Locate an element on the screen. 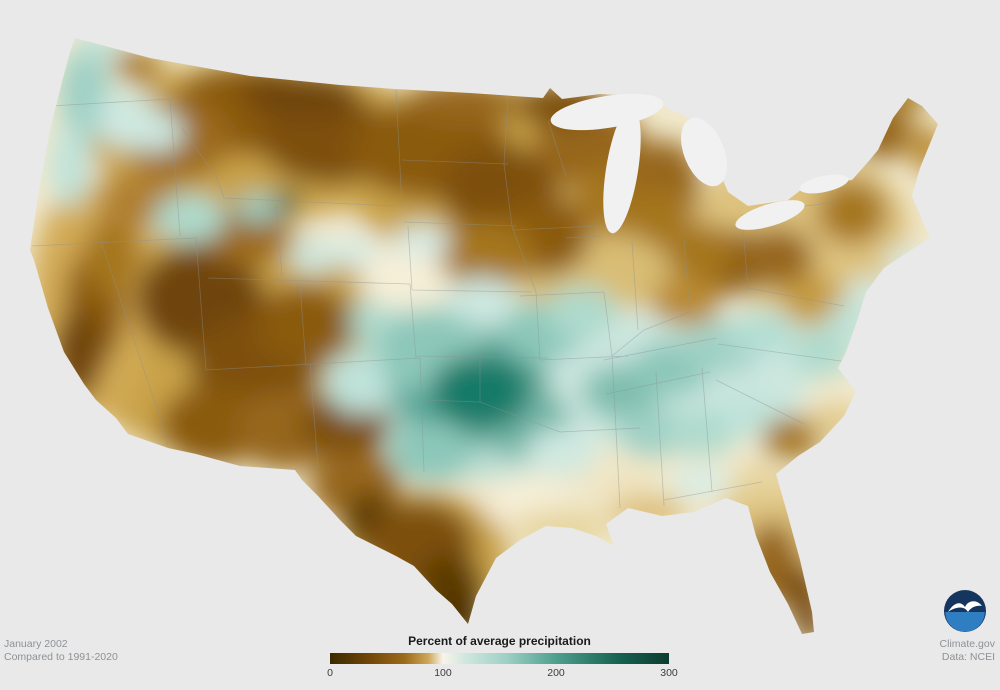 The width and height of the screenshot is (1000, 690). date-label: January 2002 is located at coordinates (36, 644).